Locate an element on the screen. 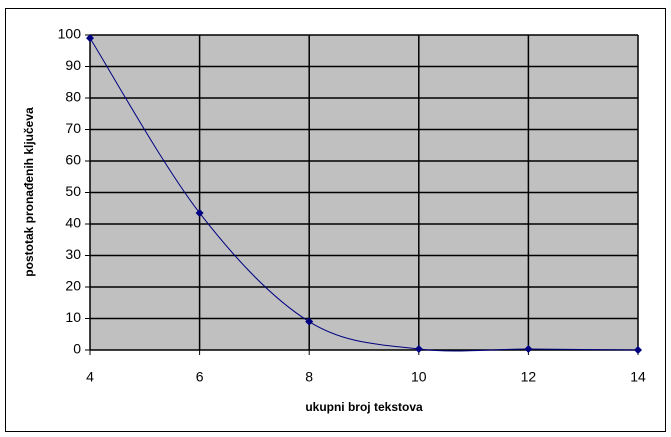  x-tick-label: 8 is located at coordinates (309, 377).